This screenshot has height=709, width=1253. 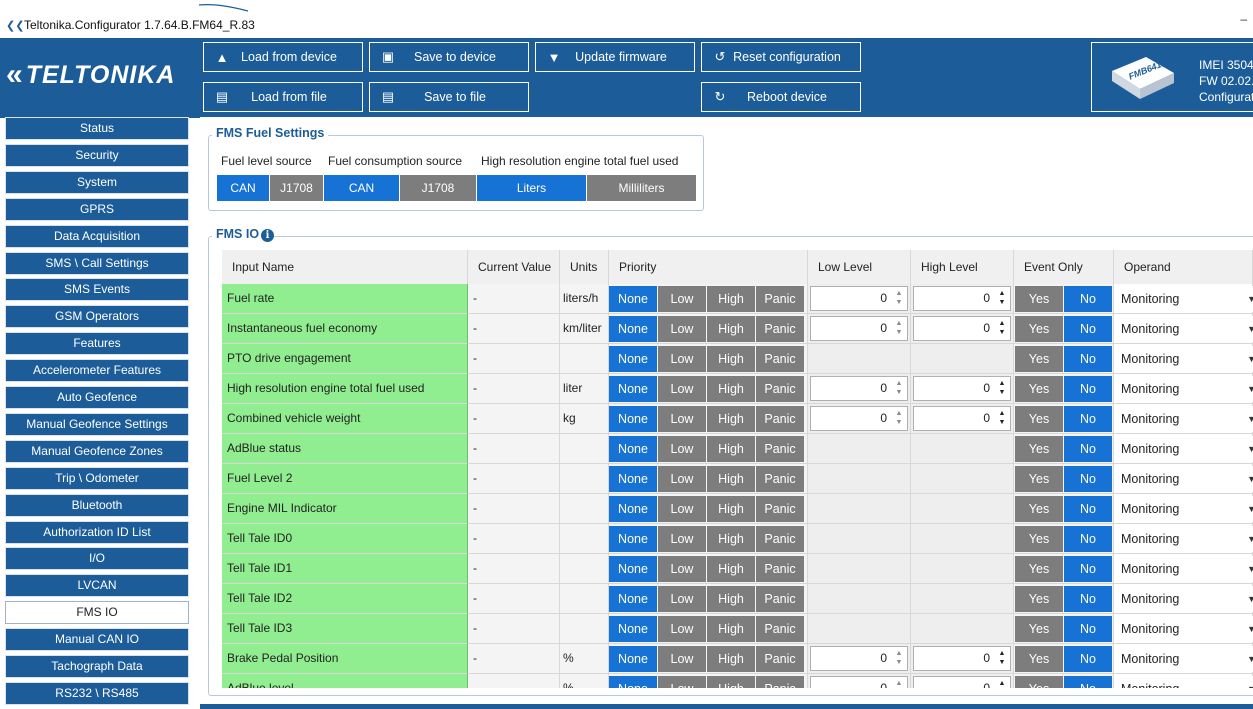 What do you see at coordinates (283, 57) in the screenshot?
I see `load-from-device-button: ▲ Load from device` at bounding box center [283, 57].